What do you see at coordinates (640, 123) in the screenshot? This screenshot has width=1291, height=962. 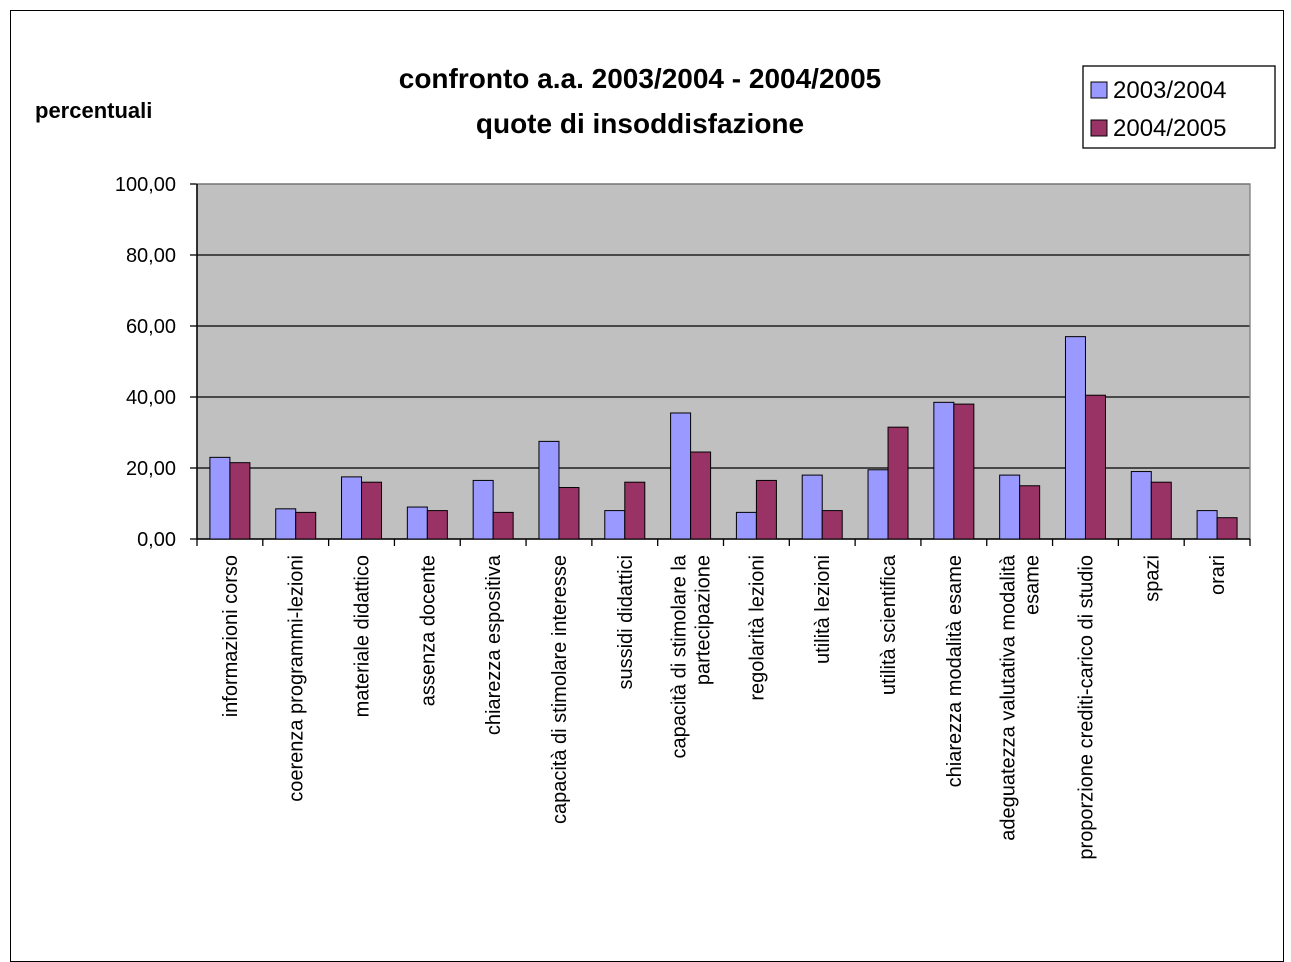 I see `chart-title-line-2: quote di insoddisfazione` at bounding box center [640, 123].